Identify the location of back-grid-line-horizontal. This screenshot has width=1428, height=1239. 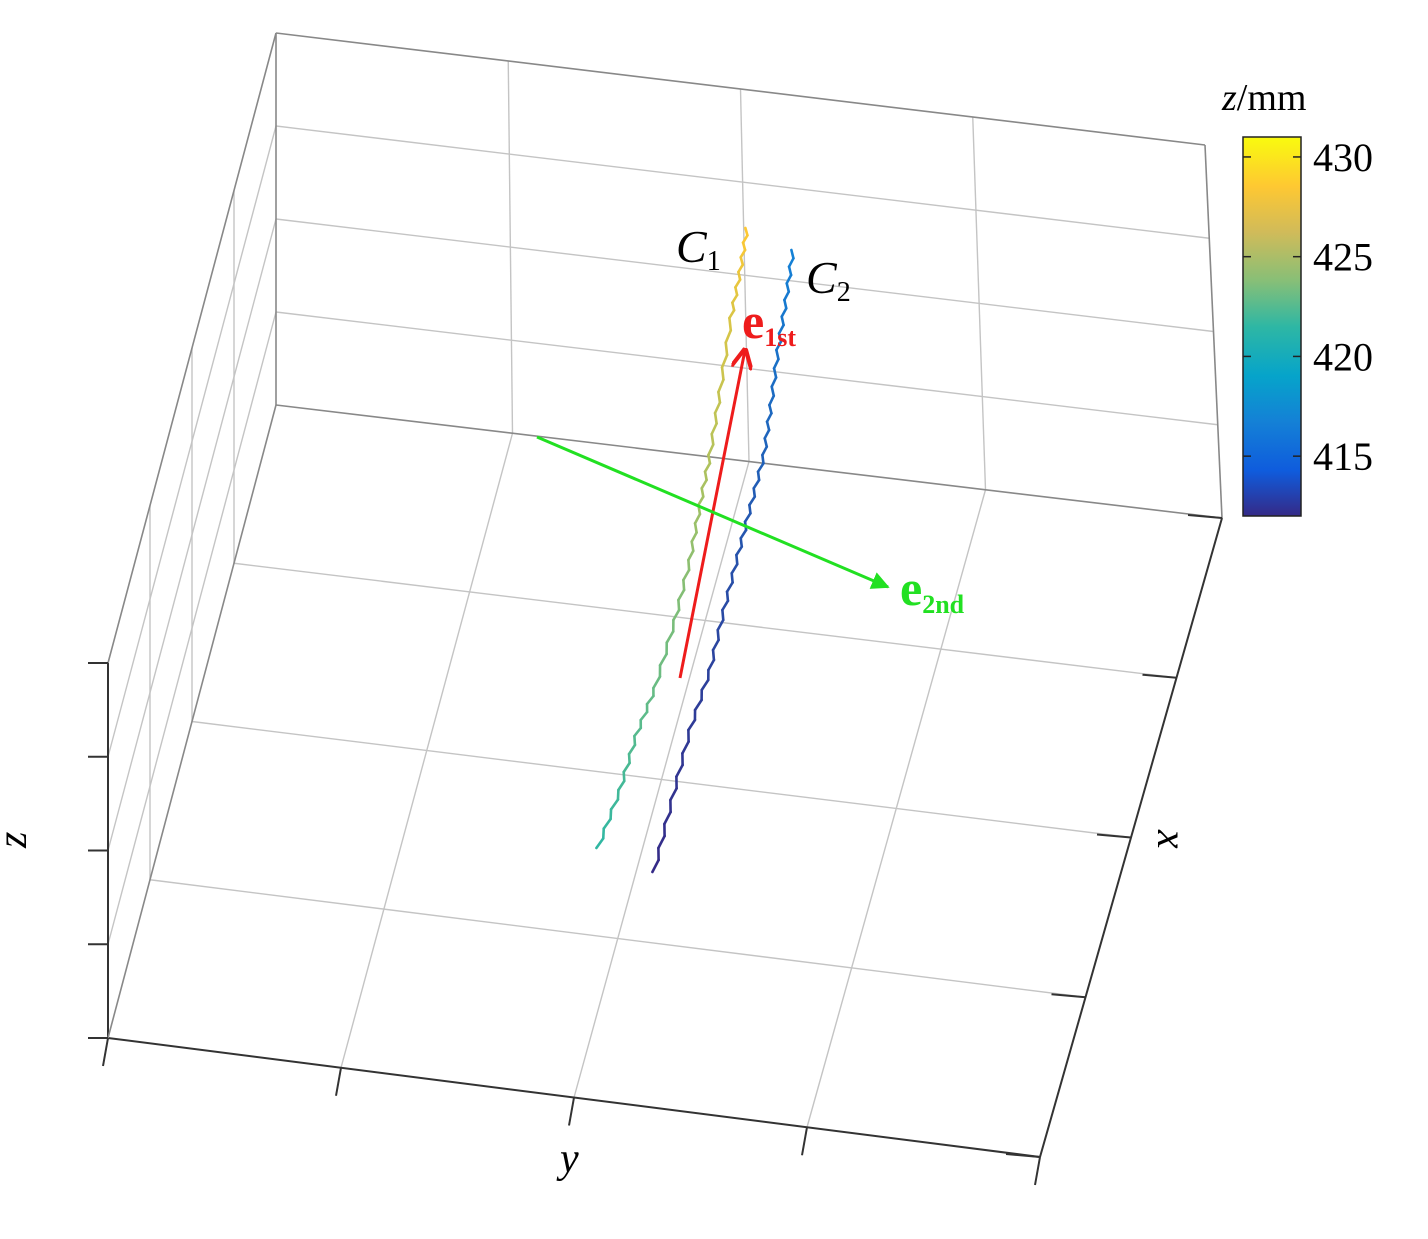
(742, 182).